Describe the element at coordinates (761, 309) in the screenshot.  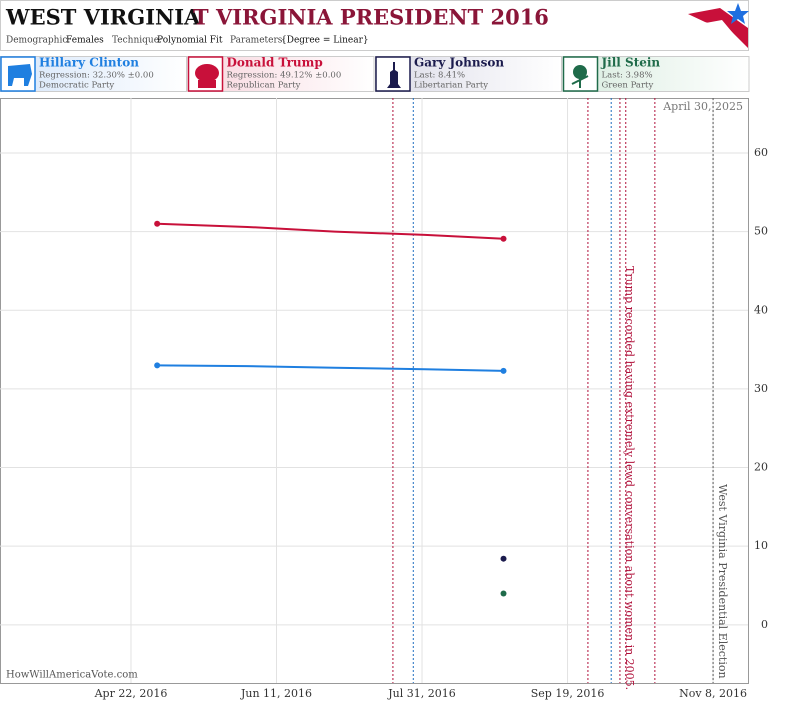
I see `y-tick-label: 40` at that location.